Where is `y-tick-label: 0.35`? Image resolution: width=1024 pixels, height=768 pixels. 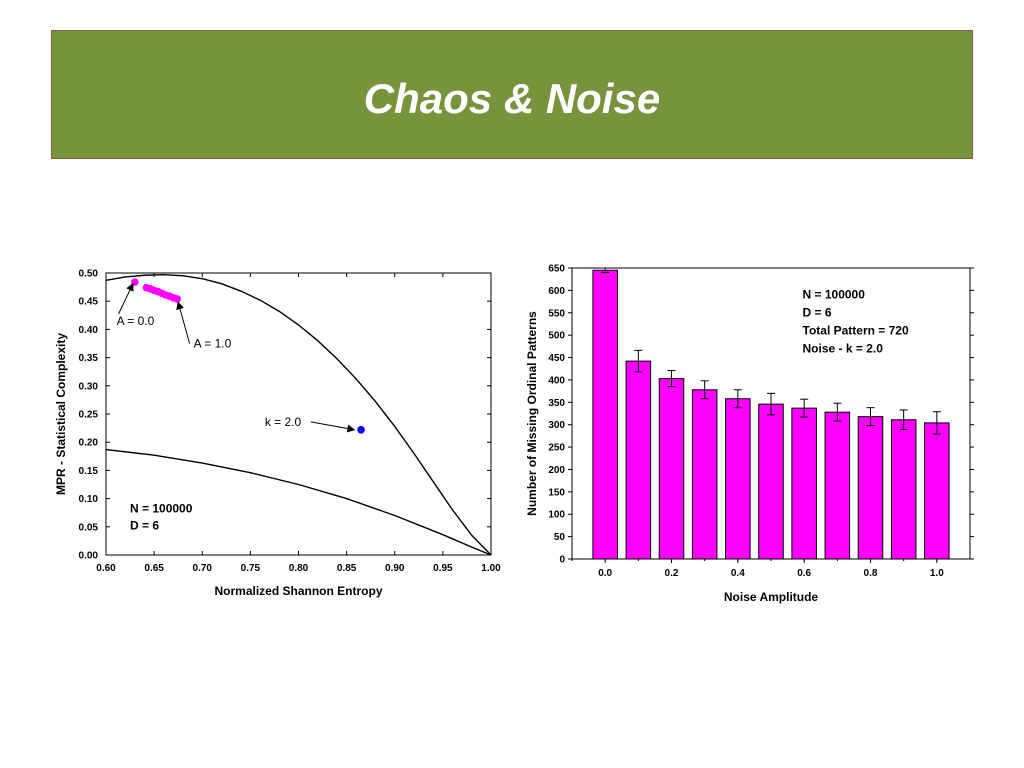
y-tick-label: 0.35 is located at coordinates (89, 358).